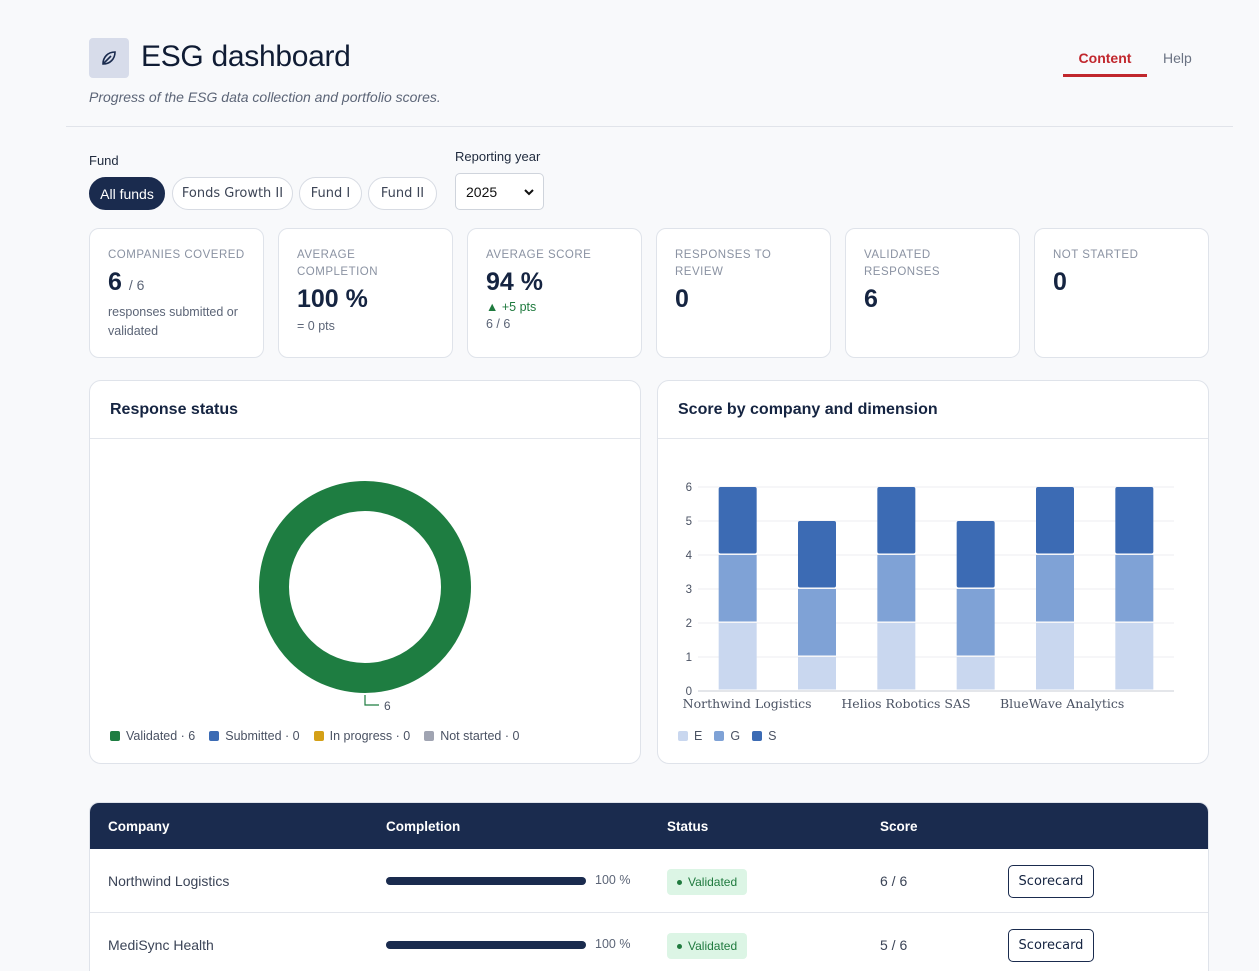  Describe the element at coordinates (689, 522) in the screenshot. I see `y-tick-label: 5` at that location.